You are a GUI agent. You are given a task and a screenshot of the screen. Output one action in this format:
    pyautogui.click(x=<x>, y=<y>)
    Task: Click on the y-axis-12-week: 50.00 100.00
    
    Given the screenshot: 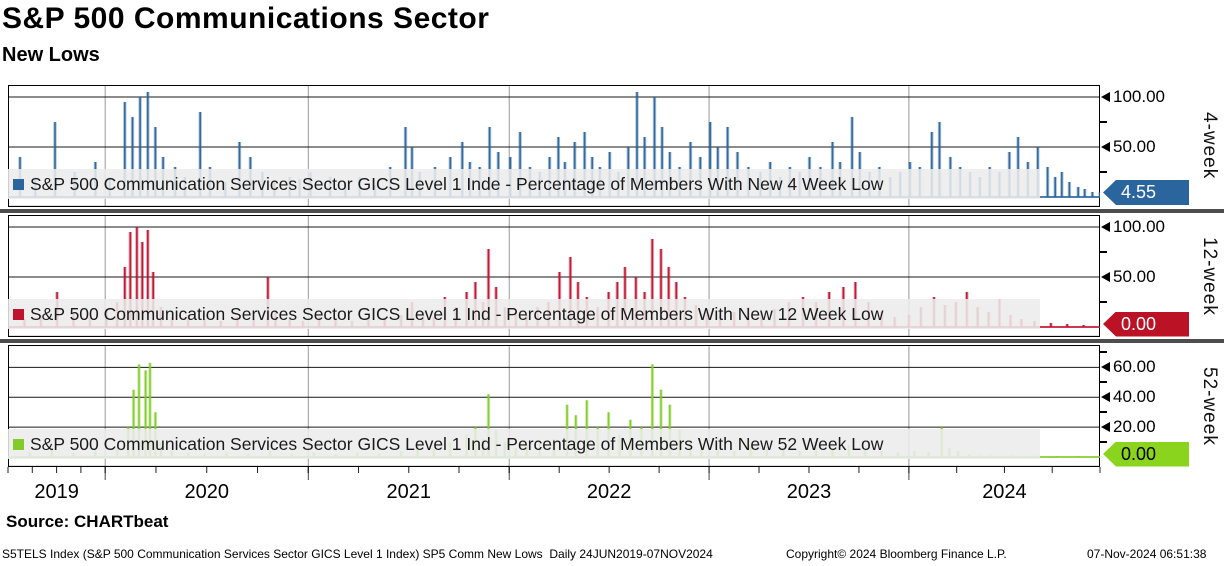 What is the action you would take?
    pyautogui.click(x=1148, y=276)
    